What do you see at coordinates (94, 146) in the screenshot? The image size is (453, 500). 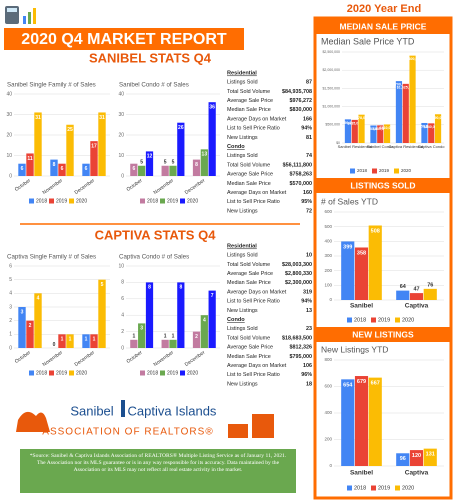 I see `value-label: 17` at bounding box center [94, 146].